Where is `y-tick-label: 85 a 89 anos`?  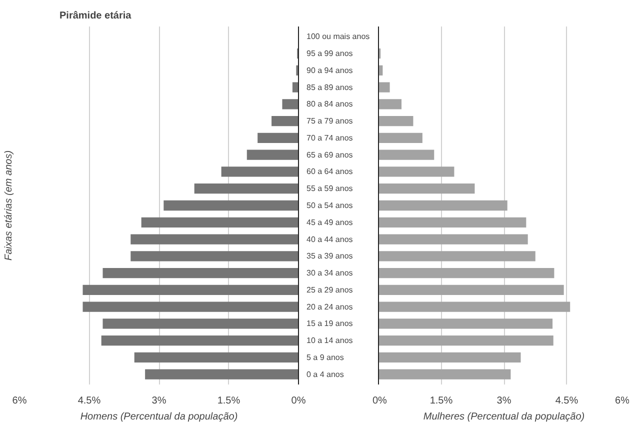 y-tick-label: 85 a 89 anos is located at coordinates (329, 87).